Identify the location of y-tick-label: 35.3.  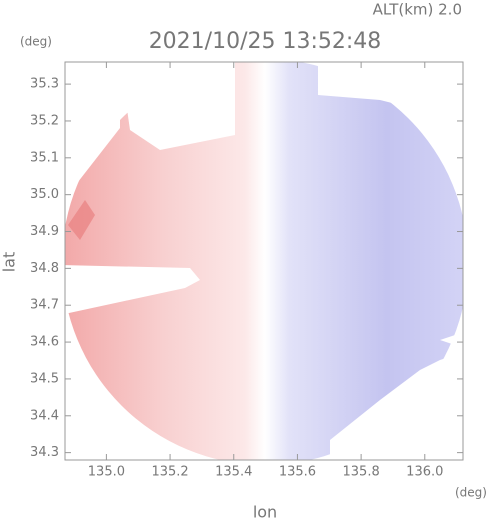
(44, 84).